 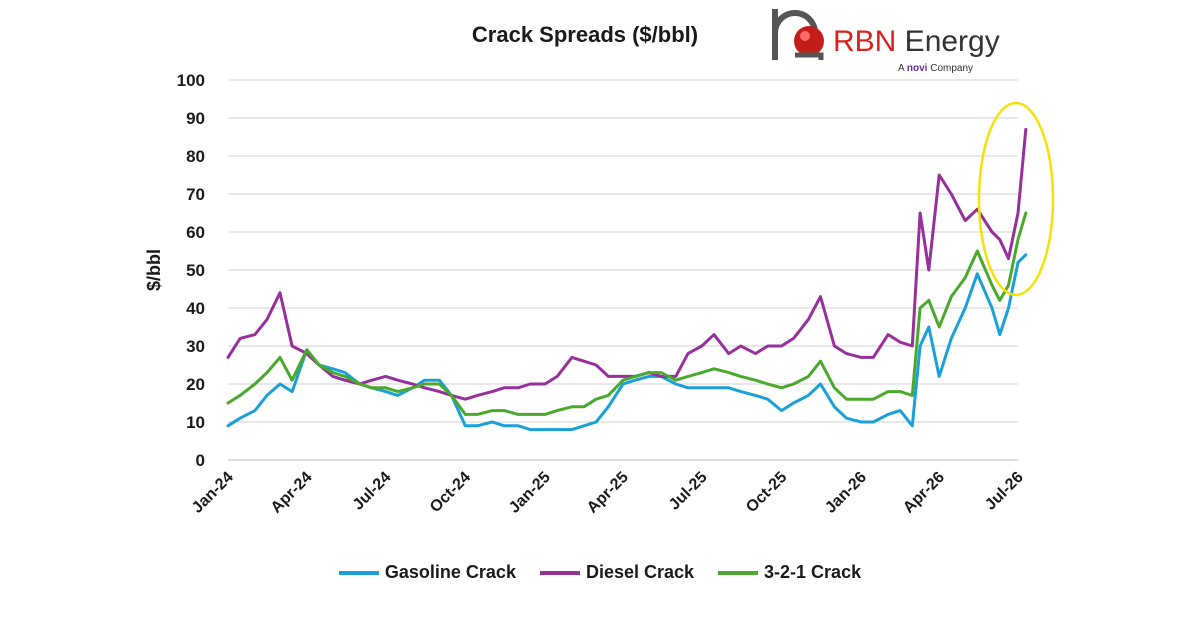 I want to click on y-tick-label: 80, so click(x=195, y=156).